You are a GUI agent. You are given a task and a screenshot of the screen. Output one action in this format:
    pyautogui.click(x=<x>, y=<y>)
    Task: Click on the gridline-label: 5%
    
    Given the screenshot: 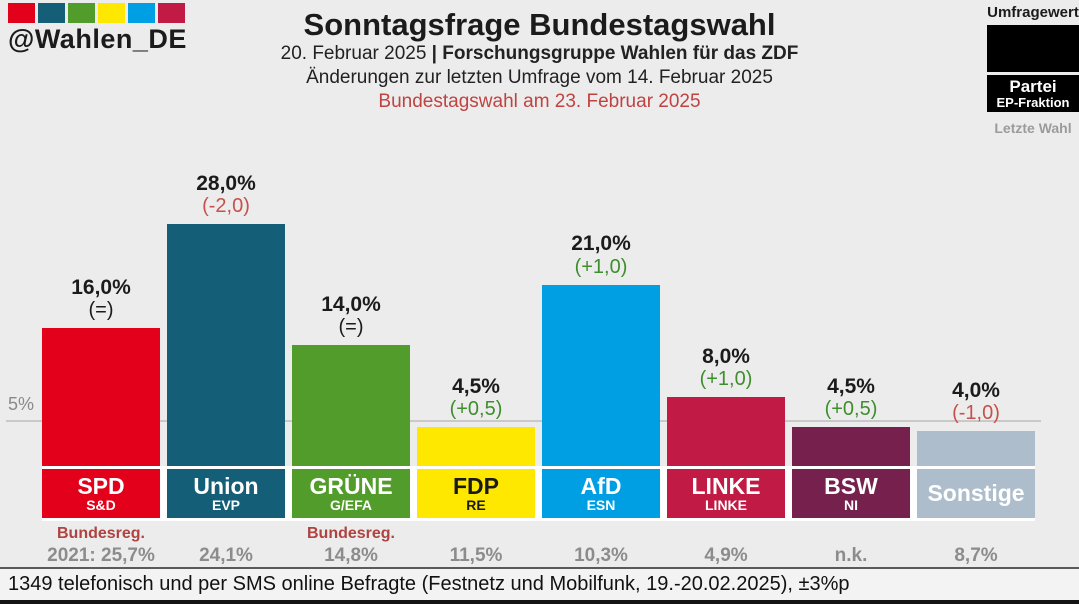 What is the action you would take?
    pyautogui.click(x=21, y=404)
    